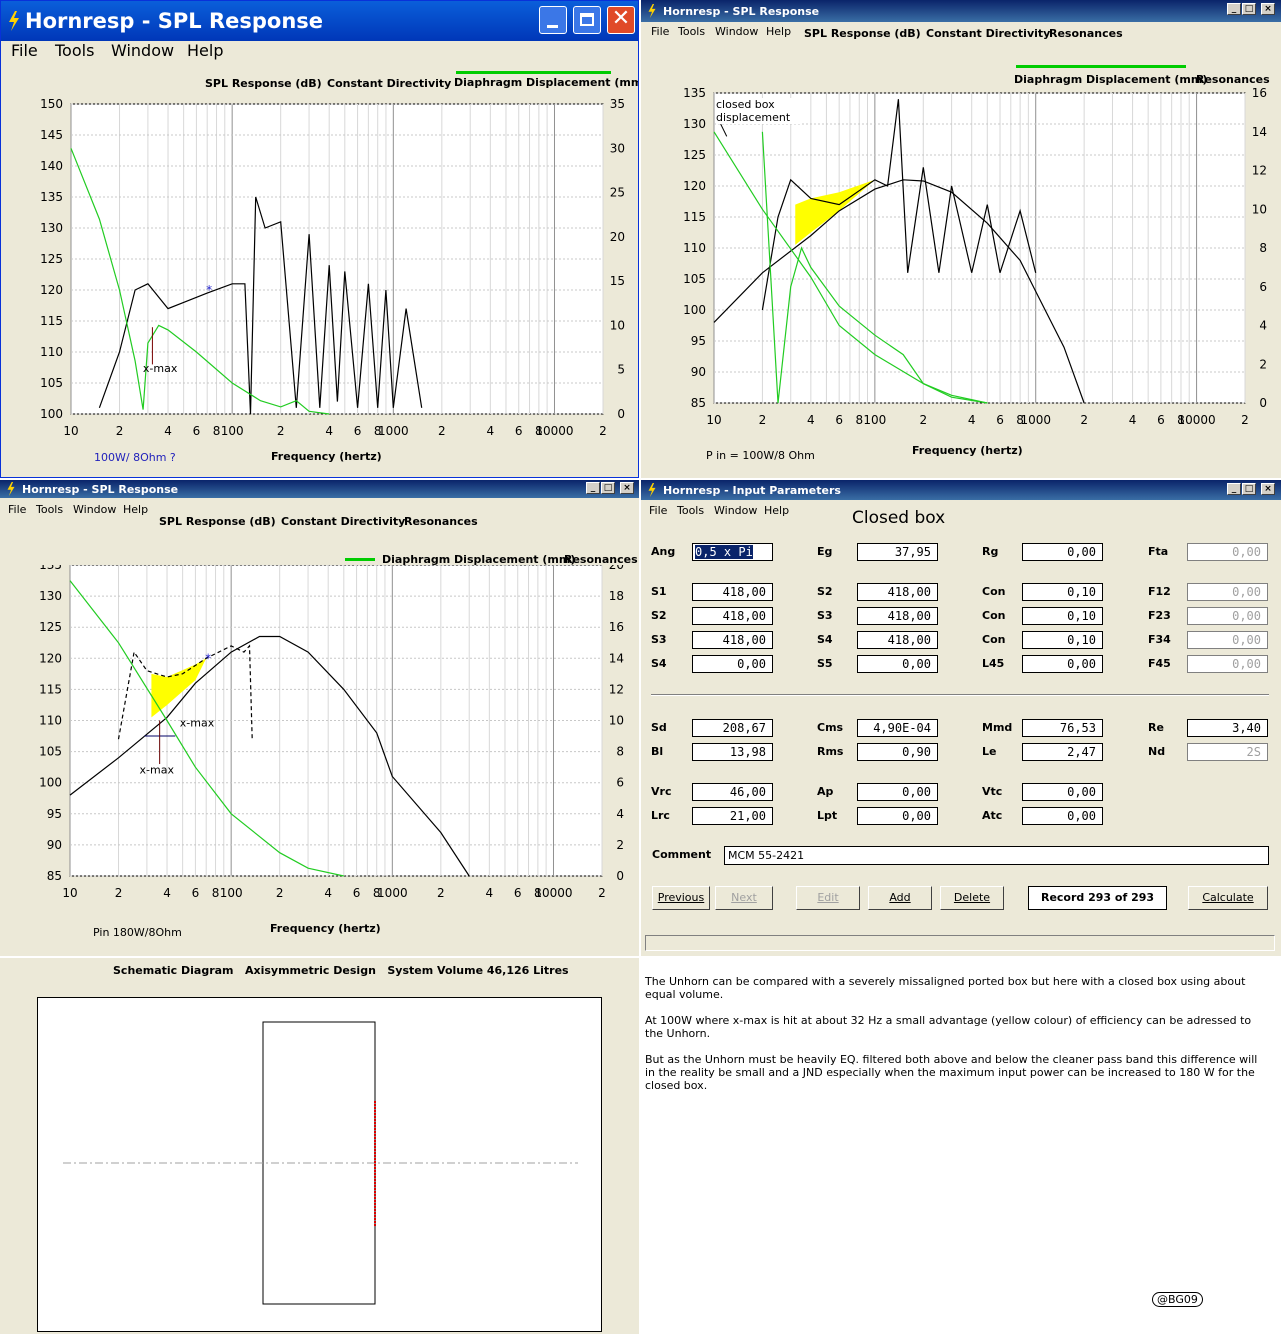 The image size is (1281, 1334). Describe the element at coordinates (897, 792) in the screenshot. I see `param-field-ap: 0,00` at that location.